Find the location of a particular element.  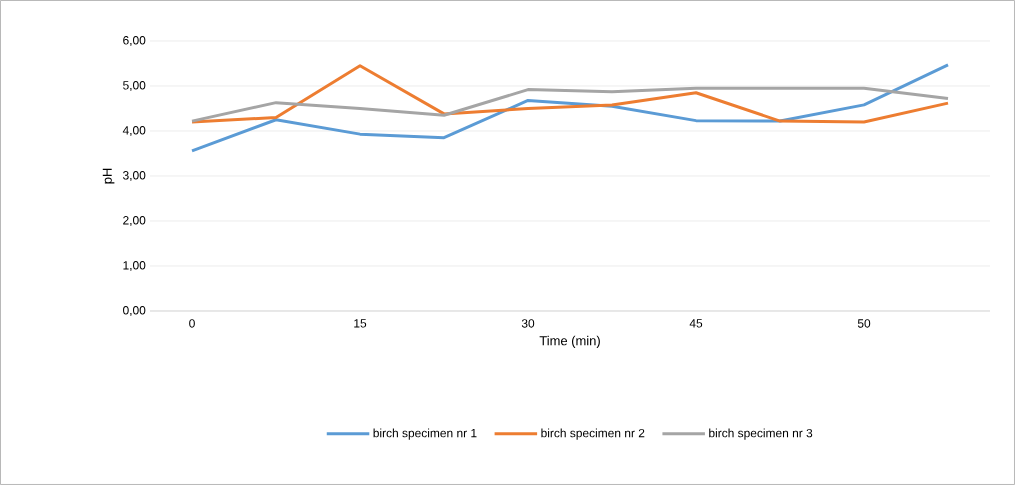

y-tick-label: 1,00 is located at coordinates (134, 266).